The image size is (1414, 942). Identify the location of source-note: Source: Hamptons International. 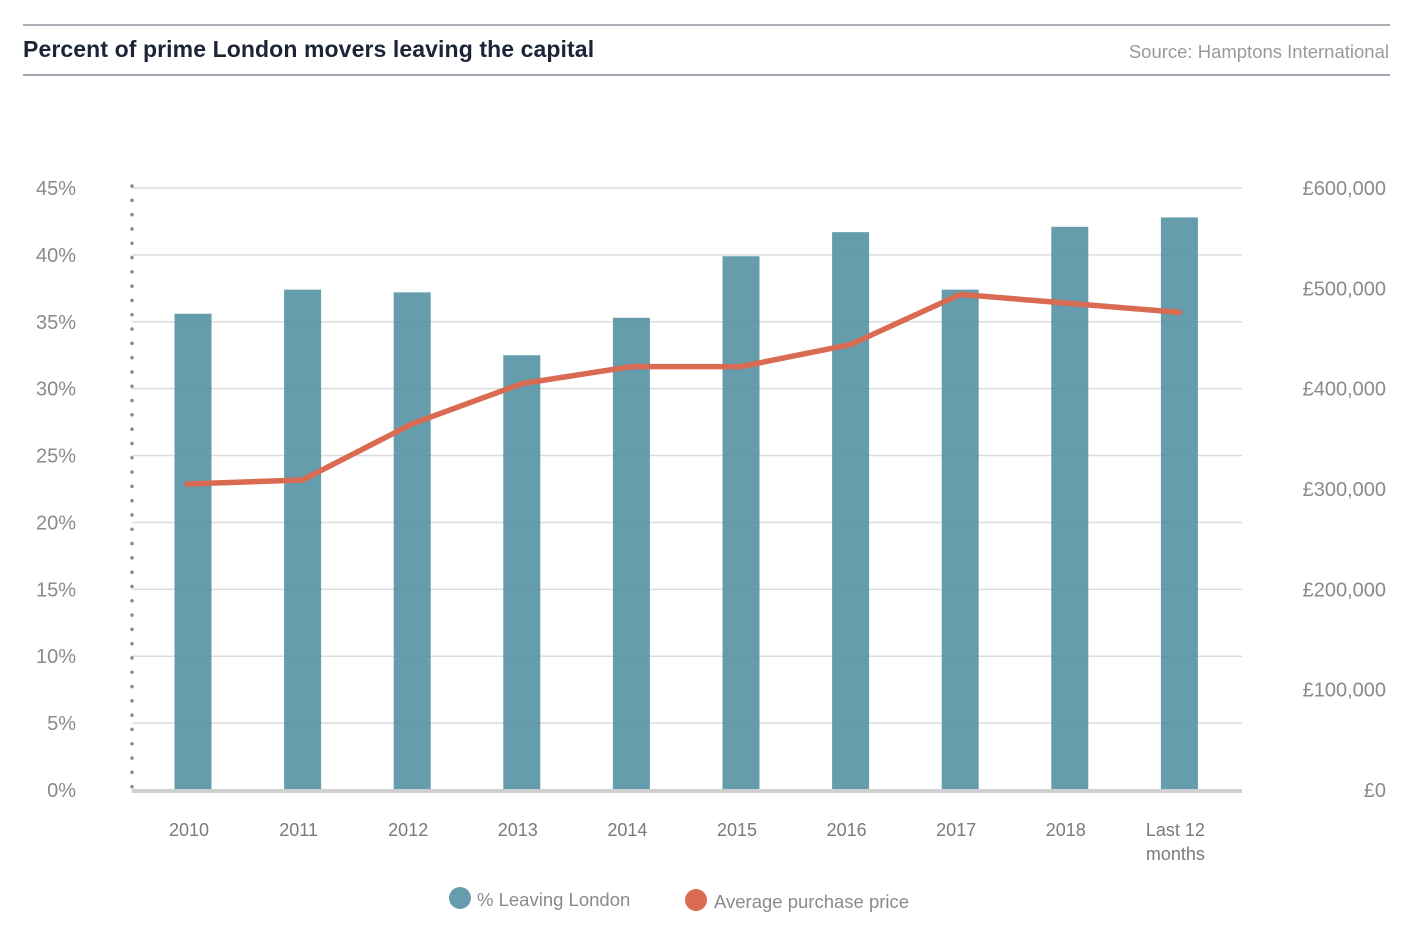
(1258, 51).